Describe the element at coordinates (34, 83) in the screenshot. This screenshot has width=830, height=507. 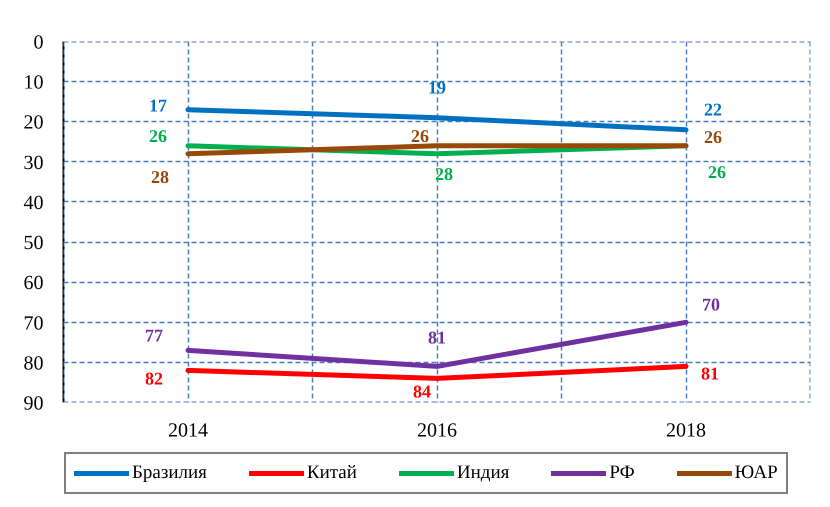
I see `y-tick-label: 10` at that location.